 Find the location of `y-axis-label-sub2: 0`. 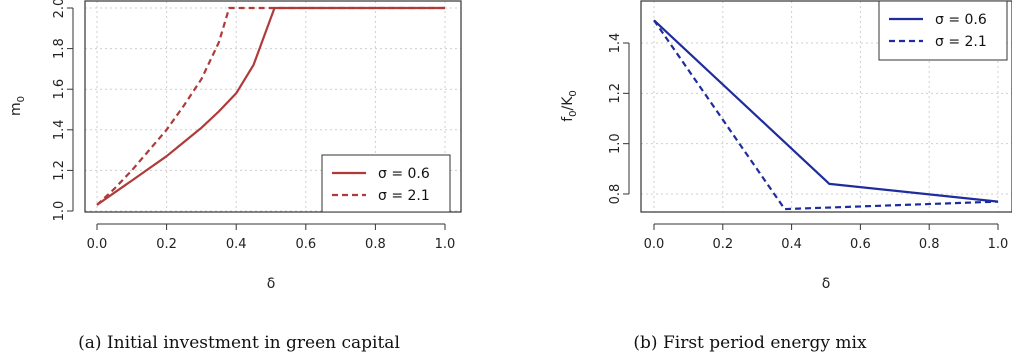

y-axis-label-sub2: 0 is located at coordinates (573, 93).